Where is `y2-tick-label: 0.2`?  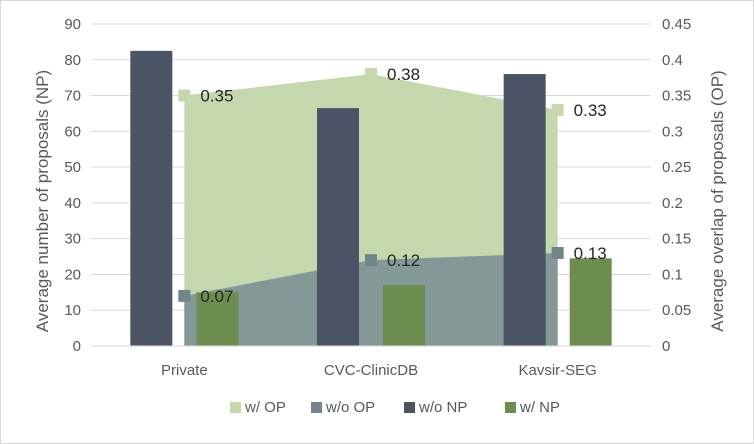
y2-tick-label: 0.2 is located at coordinates (672, 203).